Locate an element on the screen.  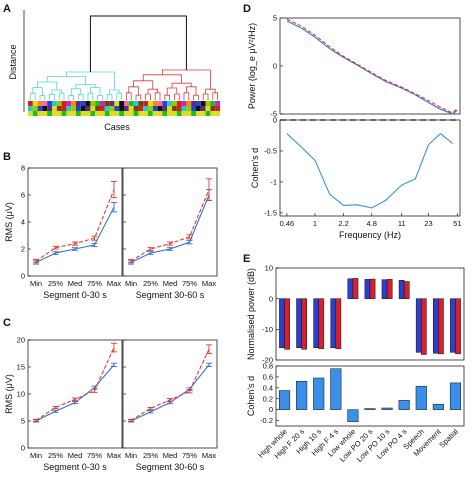
x-axis-label: Segment 0-30 s is located at coordinates (75, 295).